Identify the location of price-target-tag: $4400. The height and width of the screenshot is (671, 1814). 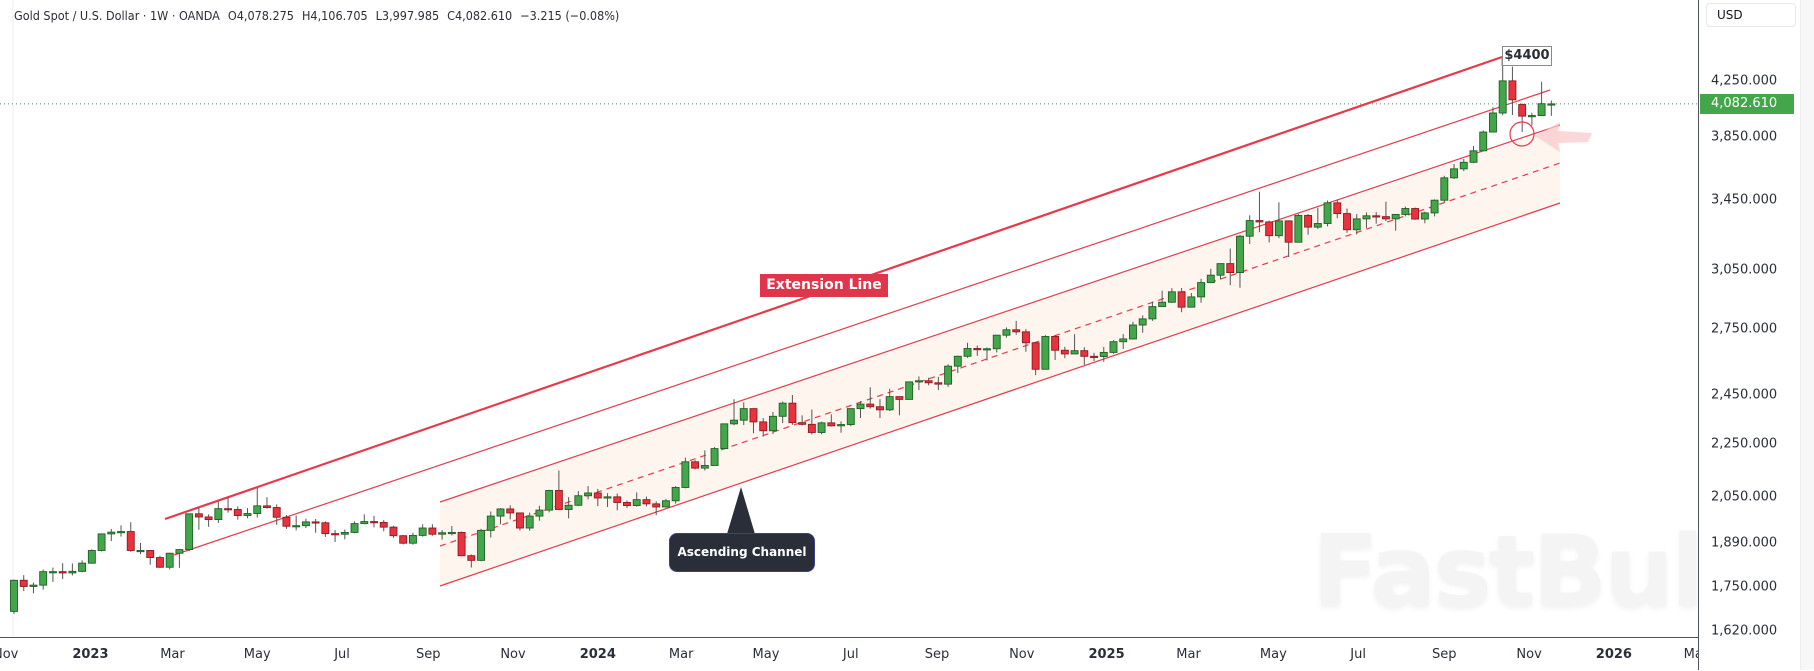
(1527, 56).